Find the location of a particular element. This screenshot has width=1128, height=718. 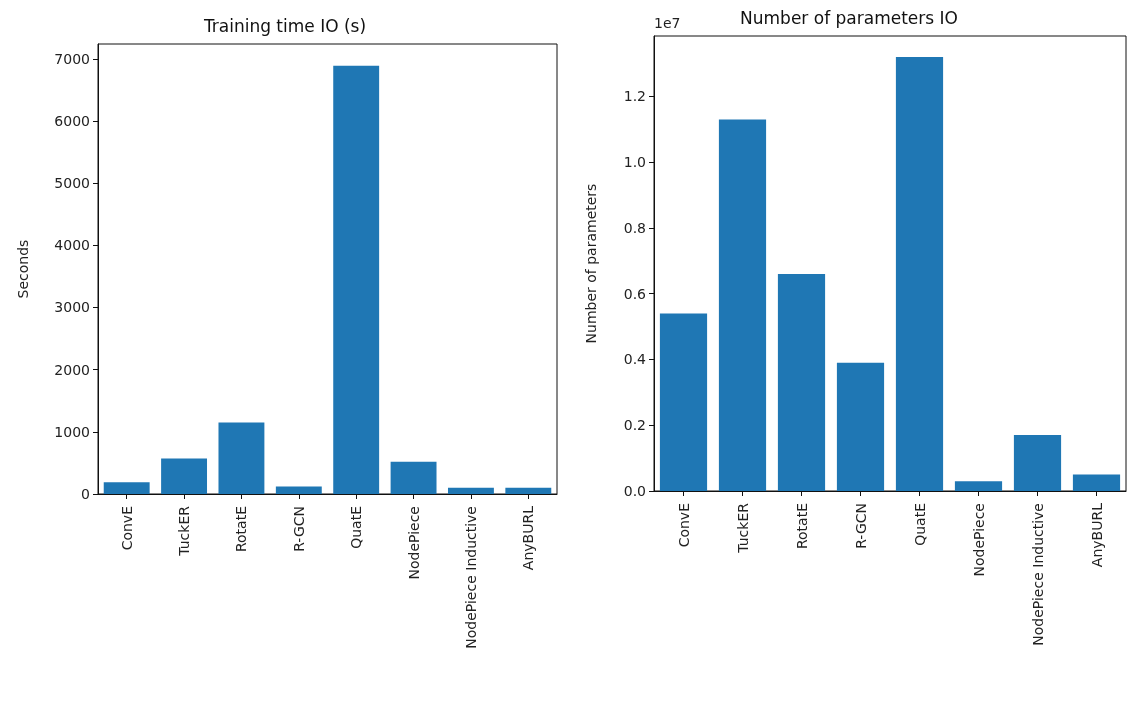

text: 1e7 is located at coordinates (667, 23).